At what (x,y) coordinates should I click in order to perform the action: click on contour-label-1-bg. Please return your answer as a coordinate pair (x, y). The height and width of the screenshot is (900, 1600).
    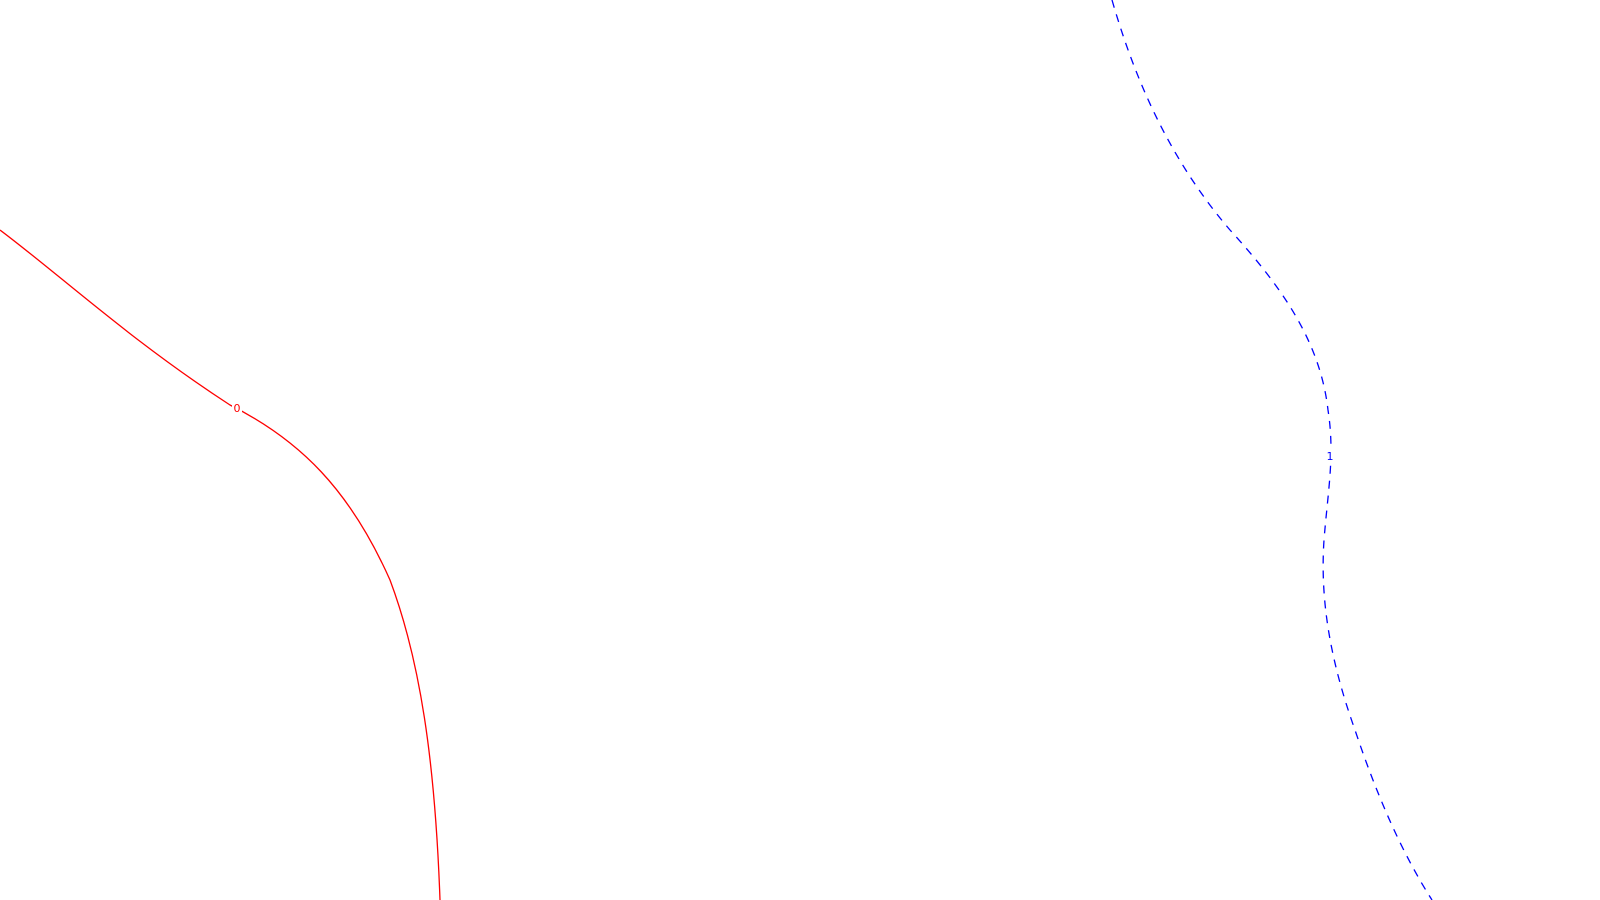
    Looking at the image, I should click on (1330, 456).